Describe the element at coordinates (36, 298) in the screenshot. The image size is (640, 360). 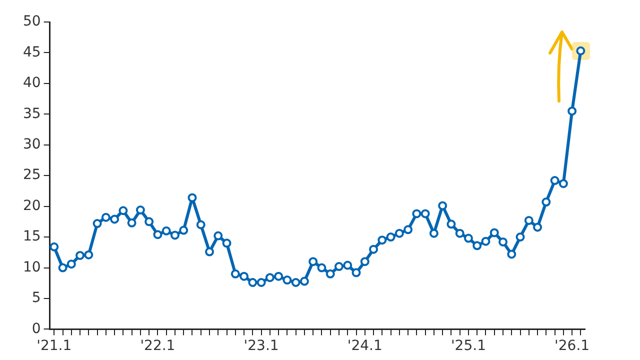
I see `y-tick-label: 5` at that location.